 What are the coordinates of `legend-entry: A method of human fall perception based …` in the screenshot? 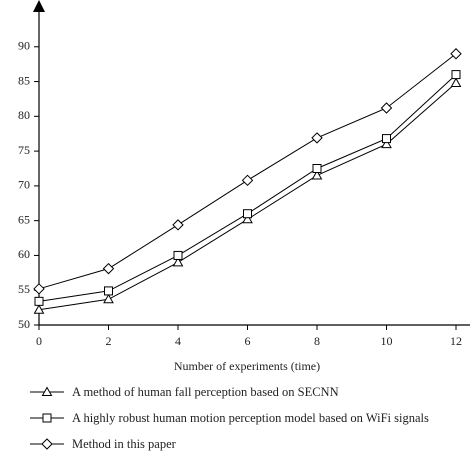 It's located at (230, 392).